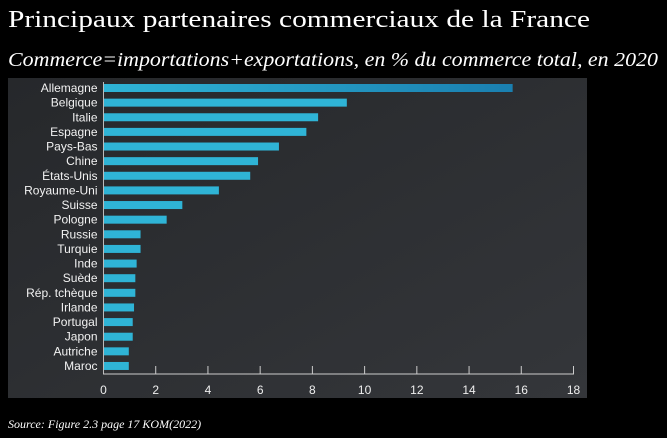 The image size is (667, 438). Describe the element at coordinates (208, 390) in the screenshot. I see `x-tick-label: 4` at that location.